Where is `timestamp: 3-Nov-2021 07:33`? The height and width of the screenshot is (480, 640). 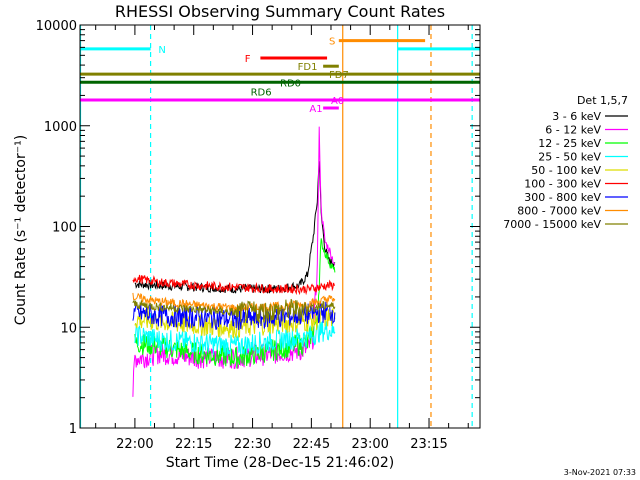 timestamp: 3-Nov-2021 07:33 is located at coordinates (600, 472).